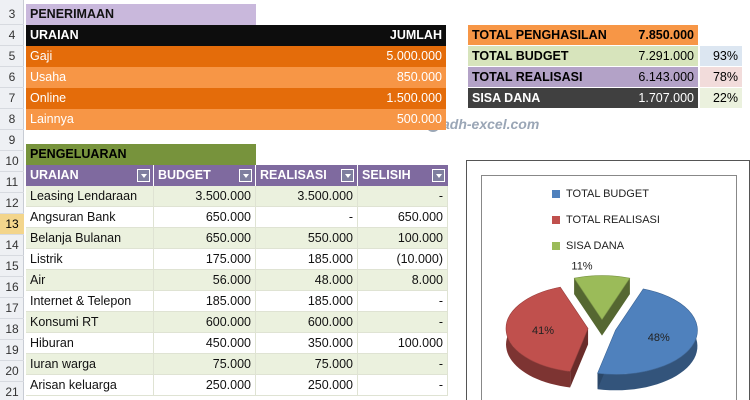  What do you see at coordinates (186, 98) in the screenshot?
I see `penerimaan-uraian-cell: Online` at bounding box center [186, 98].